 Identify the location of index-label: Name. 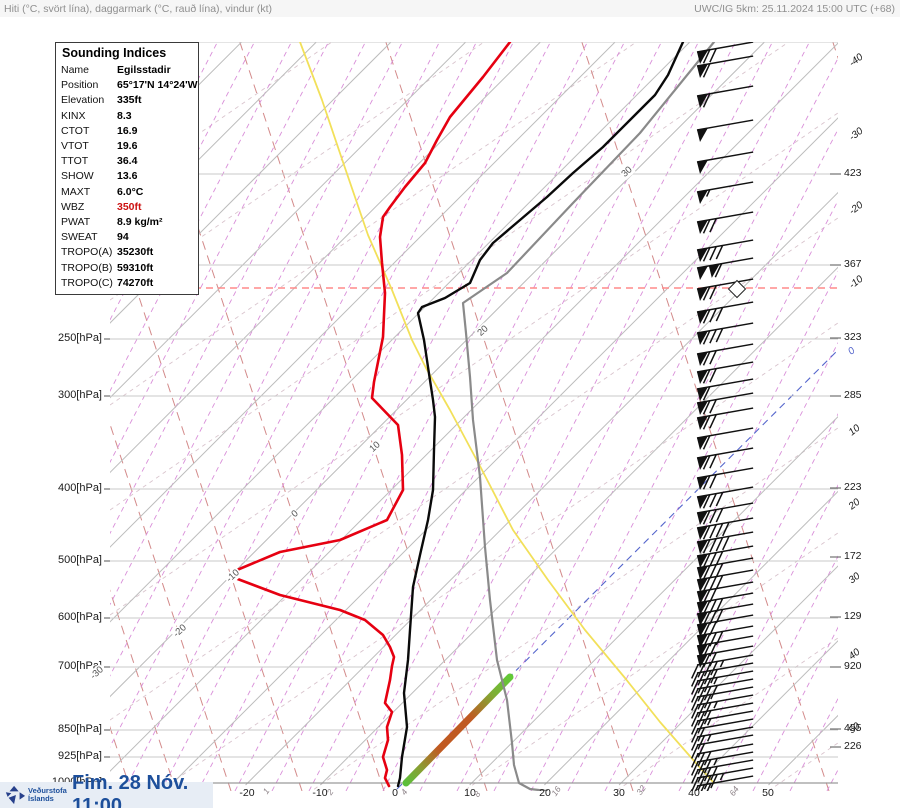
(75, 70).